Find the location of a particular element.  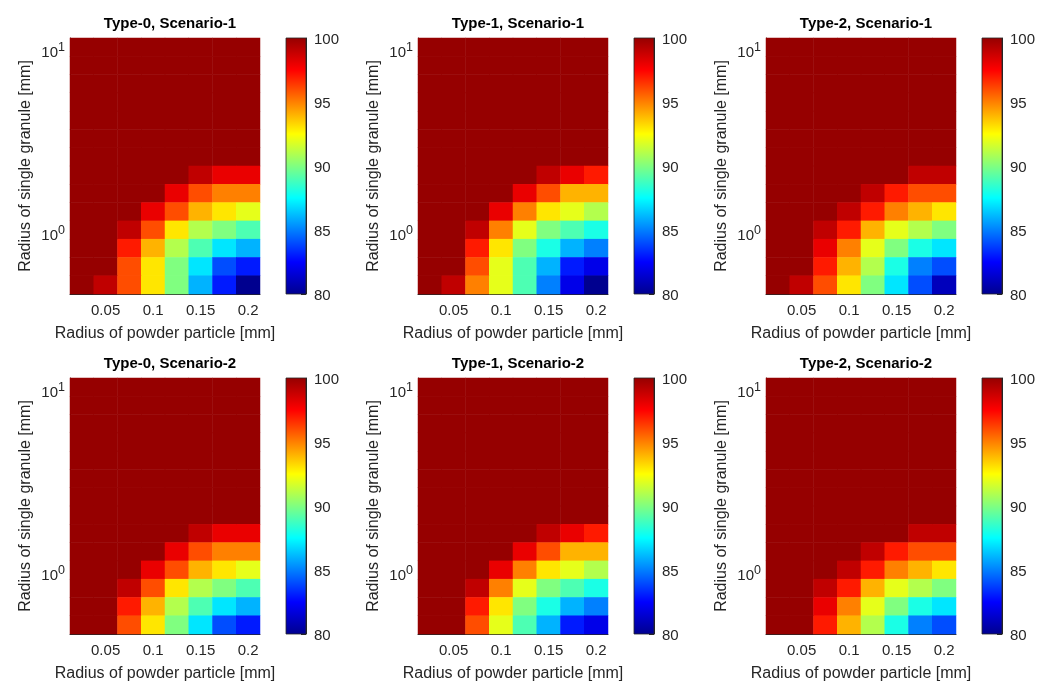

chart-title: Type-2, Scenario-2 is located at coordinates (866, 362).